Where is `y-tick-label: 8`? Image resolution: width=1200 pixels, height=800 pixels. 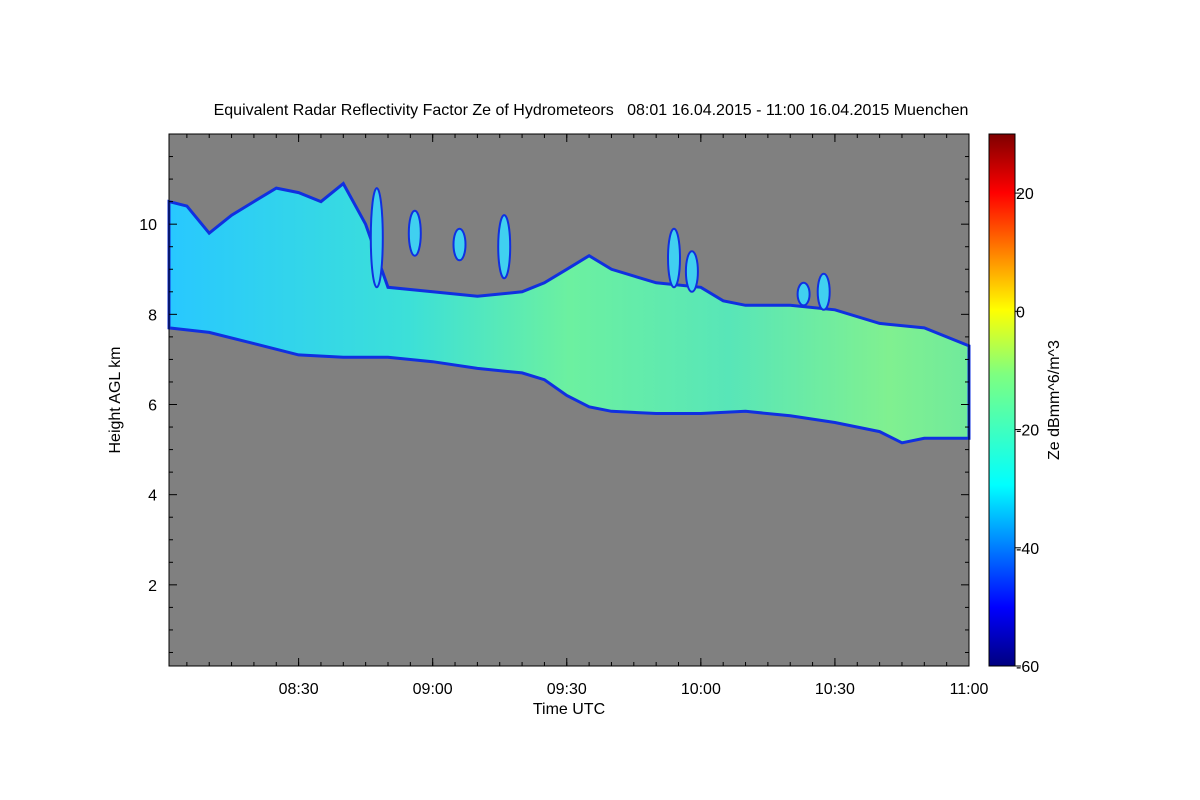 y-tick-label: 8 is located at coordinates (152, 315).